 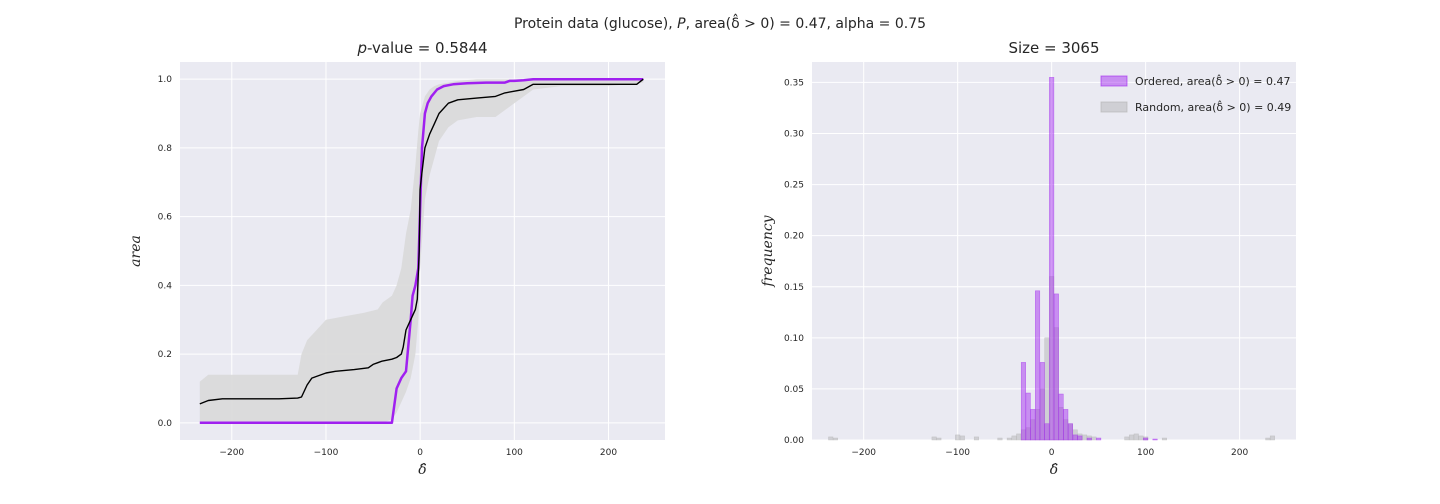 I want to click on title-p-symbol: p, so click(x=361, y=48).